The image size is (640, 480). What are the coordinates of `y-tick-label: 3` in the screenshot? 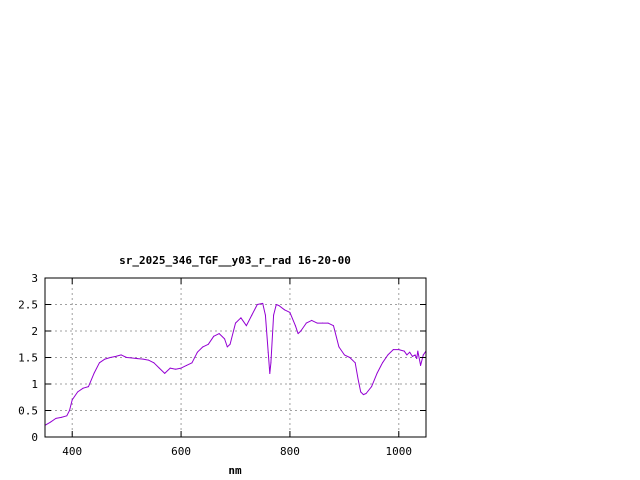 It's located at (34, 278).